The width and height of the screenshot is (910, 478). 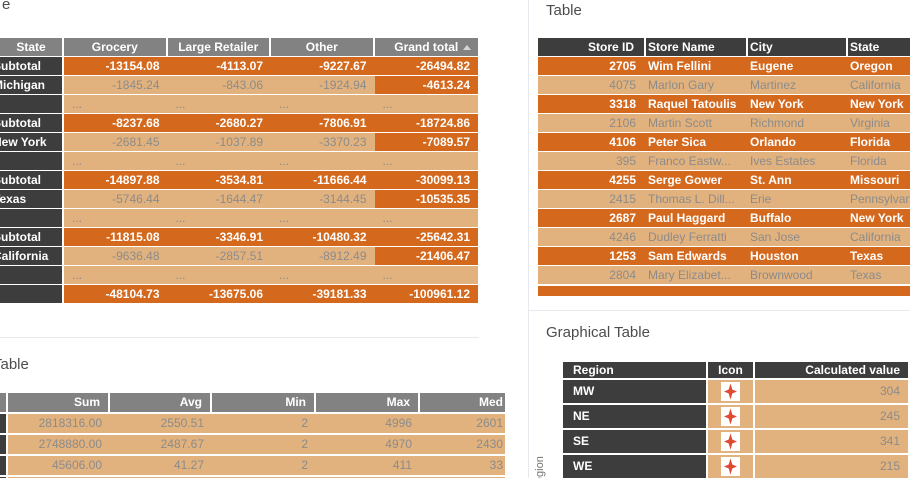 What do you see at coordinates (592, 256) in the screenshot?
I see `stores-cell-store-id: 1253` at bounding box center [592, 256].